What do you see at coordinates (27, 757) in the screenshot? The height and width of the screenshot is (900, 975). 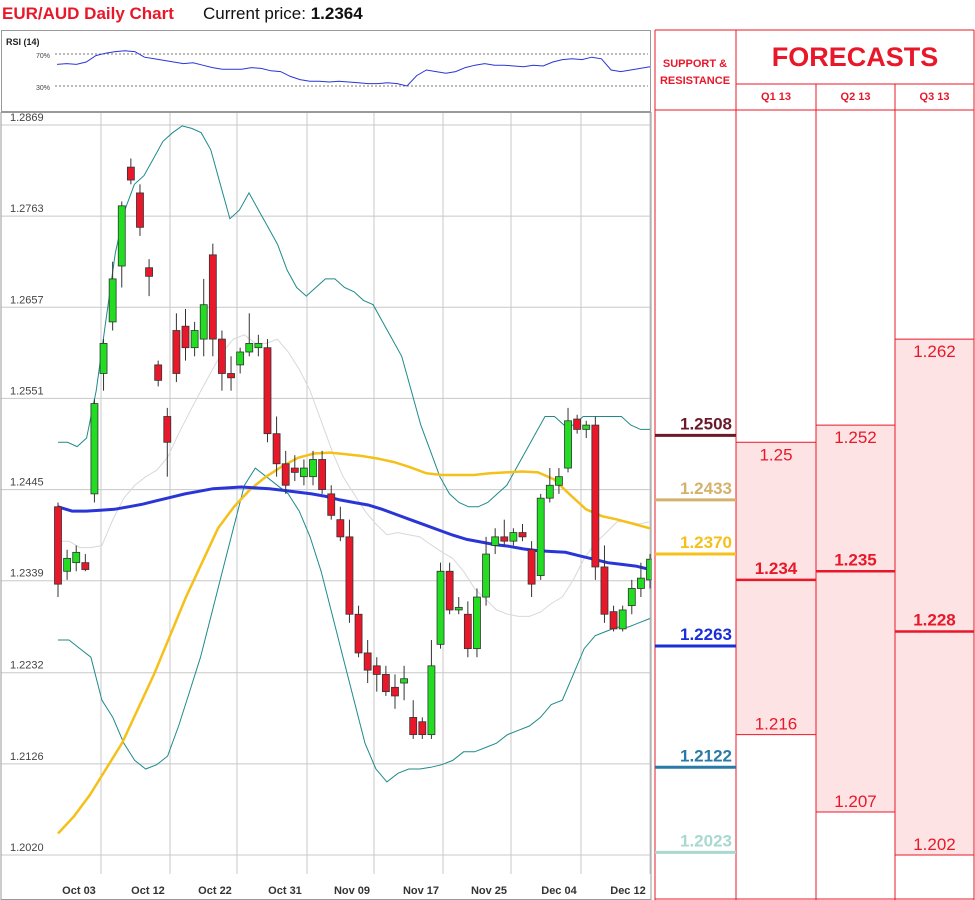 I see `y-tick-label: 1.2126` at bounding box center [27, 757].